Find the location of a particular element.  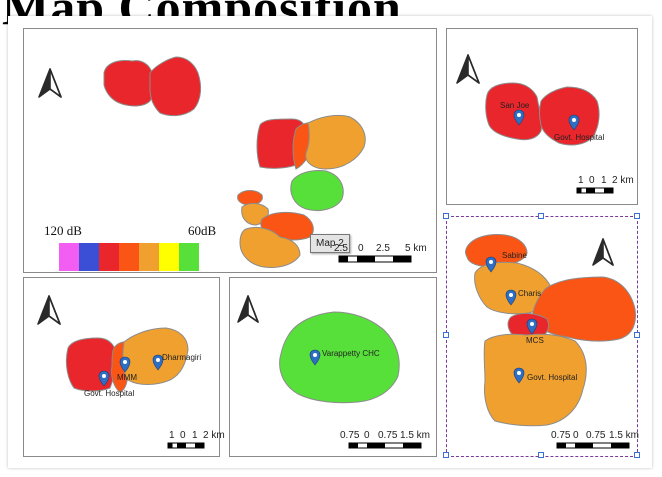

map-panel-dharmagiri: Dharmagiri MMM Govt. Hospital 1 0 1 2 km is located at coordinates (124, 367).